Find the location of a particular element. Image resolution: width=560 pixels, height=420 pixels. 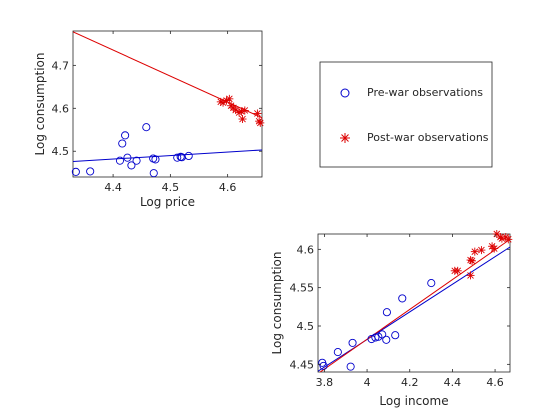

x-tick-label: 4 is located at coordinates (367, 382).